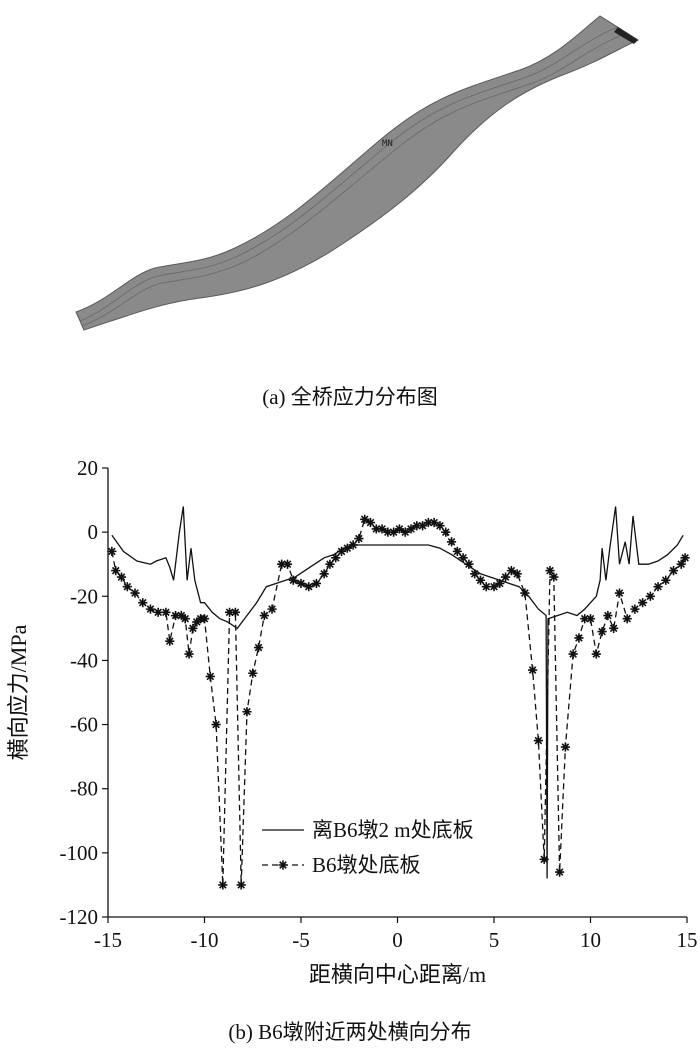 Image resolution: width=700 pixels, height=1053 pixels. I want to click on y-tick-label: 20, so click(87, 468).